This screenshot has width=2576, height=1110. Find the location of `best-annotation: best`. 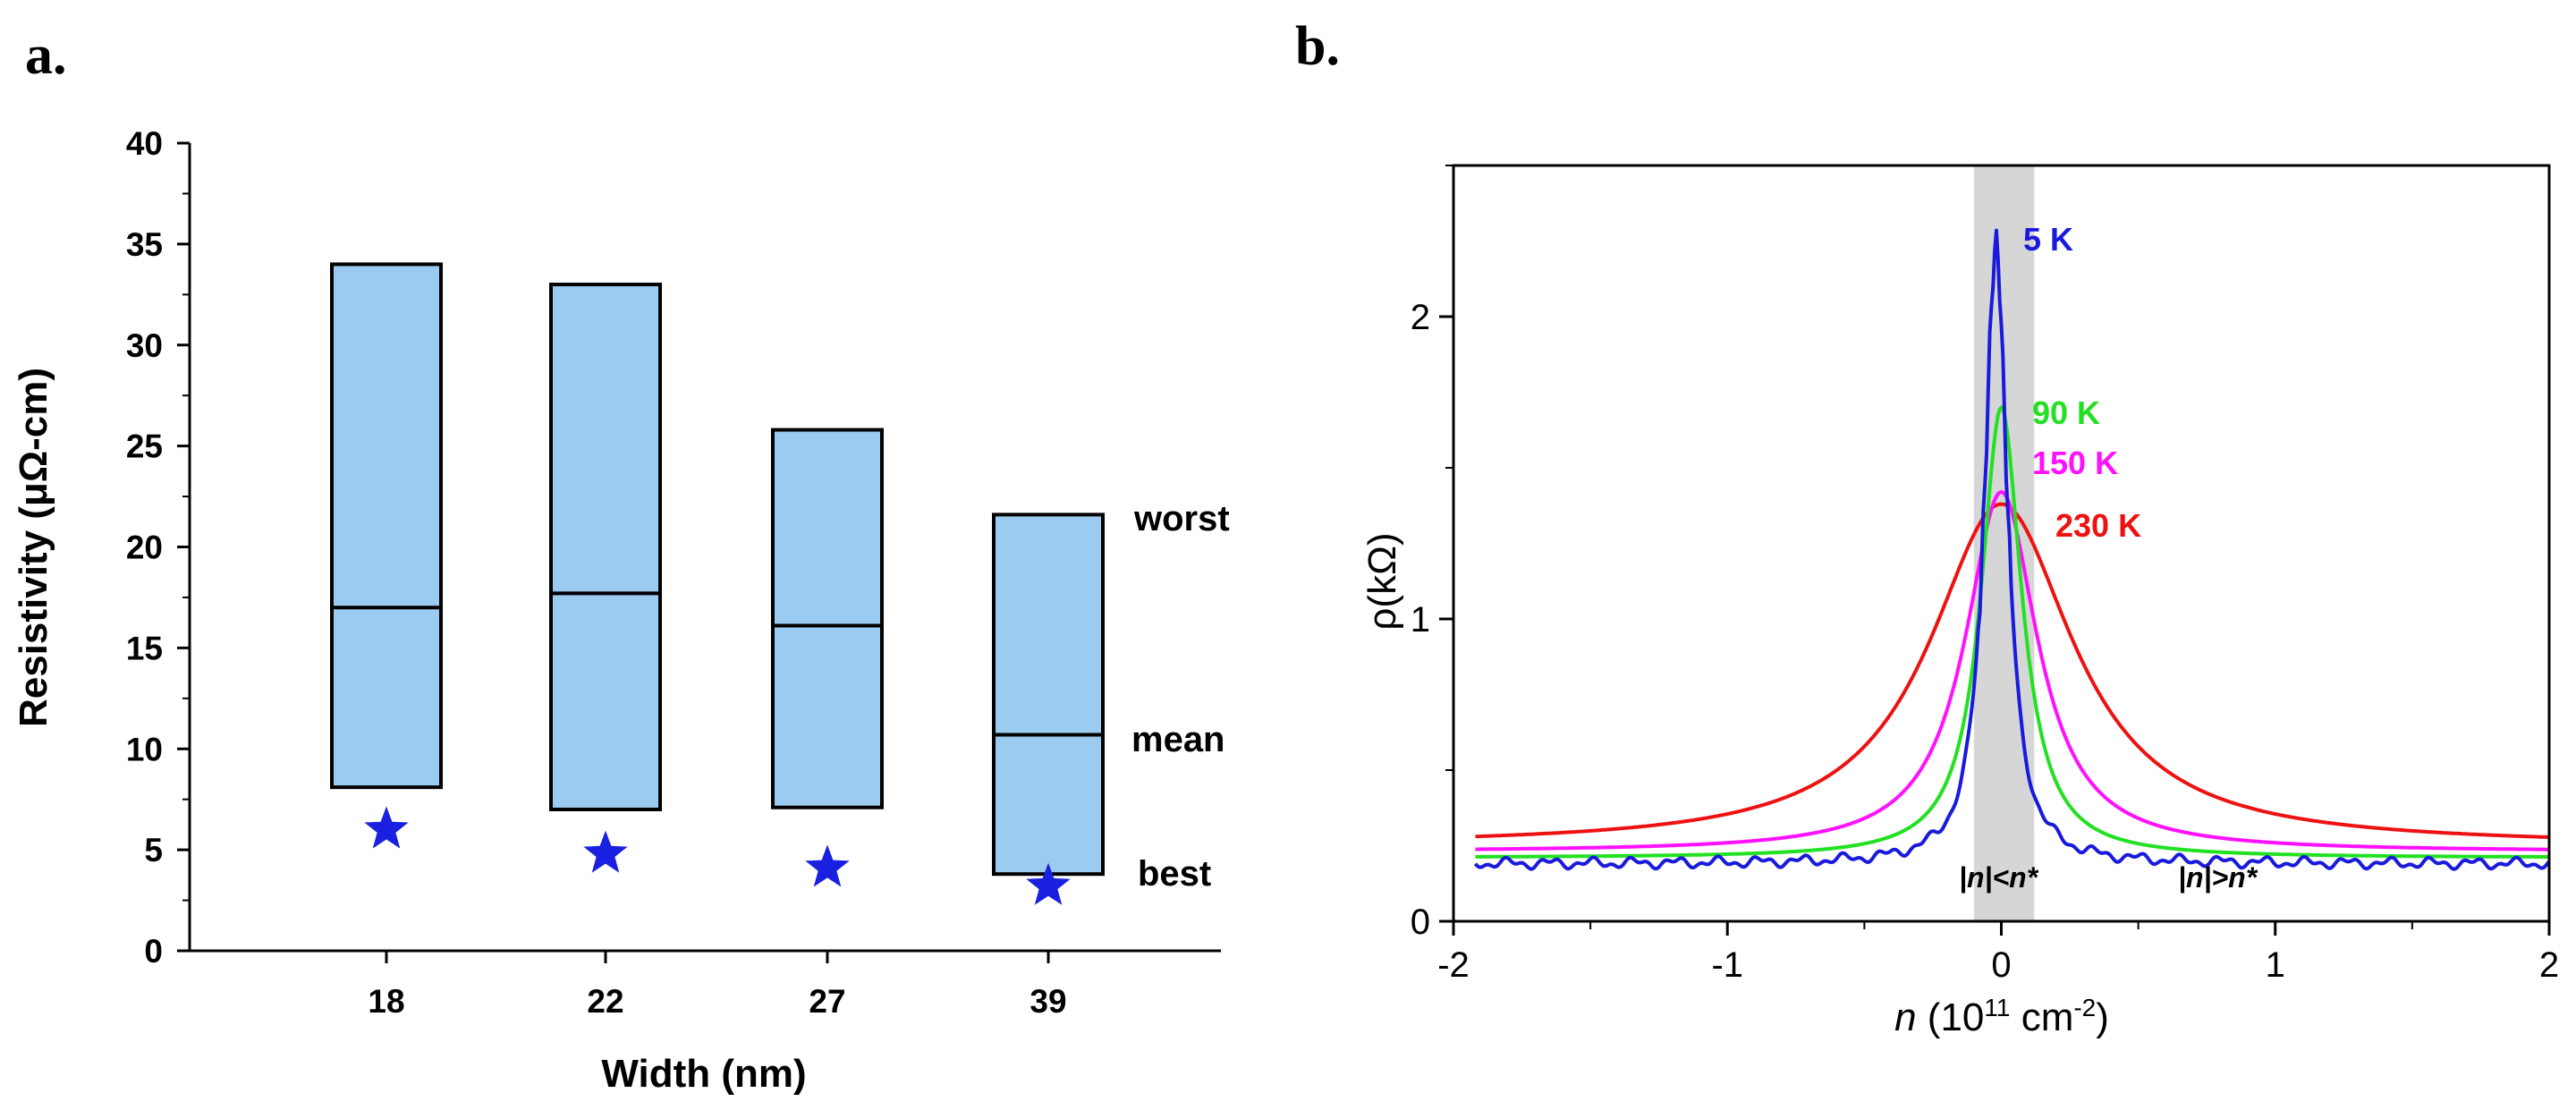

best-annotation: best is located at coordinates (1174, 874).